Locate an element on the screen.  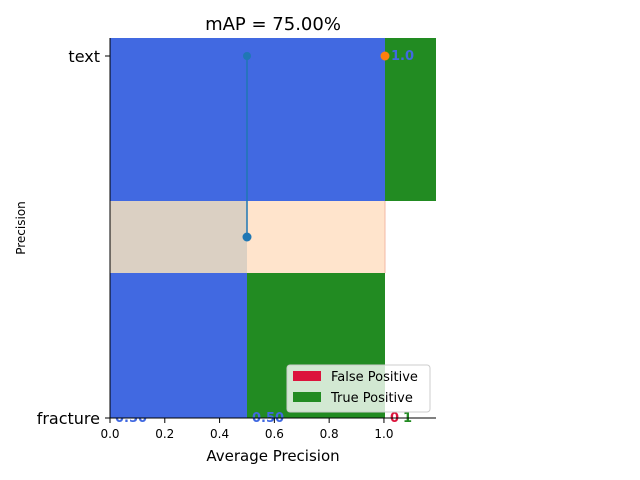
y-tick-label-fracture: fracture is located at coordinates (68, 418).